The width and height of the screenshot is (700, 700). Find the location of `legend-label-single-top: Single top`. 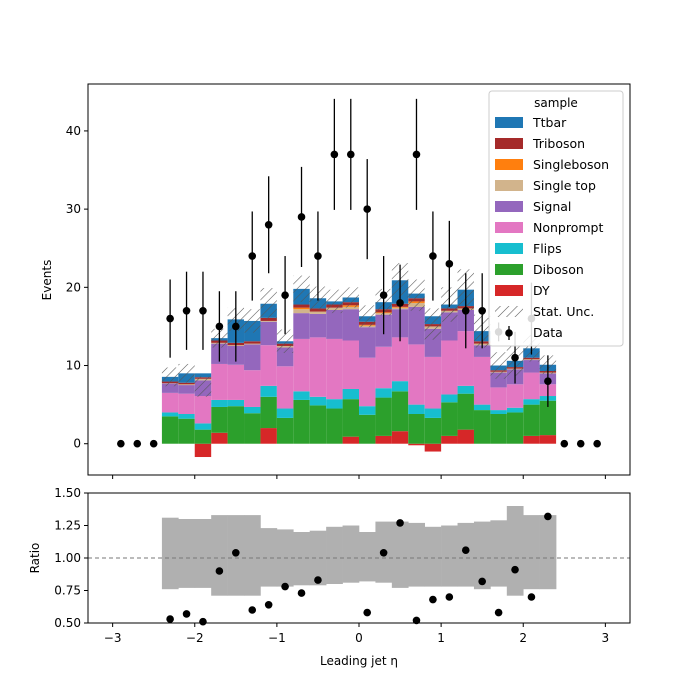

legend-label-single-top: Single top is located at coordinates (564, 185).